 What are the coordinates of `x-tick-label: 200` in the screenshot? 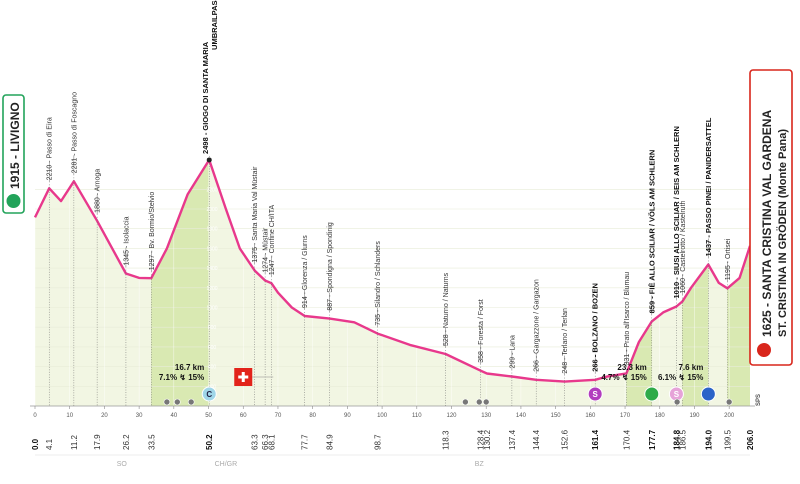 It's located at (729, 416).